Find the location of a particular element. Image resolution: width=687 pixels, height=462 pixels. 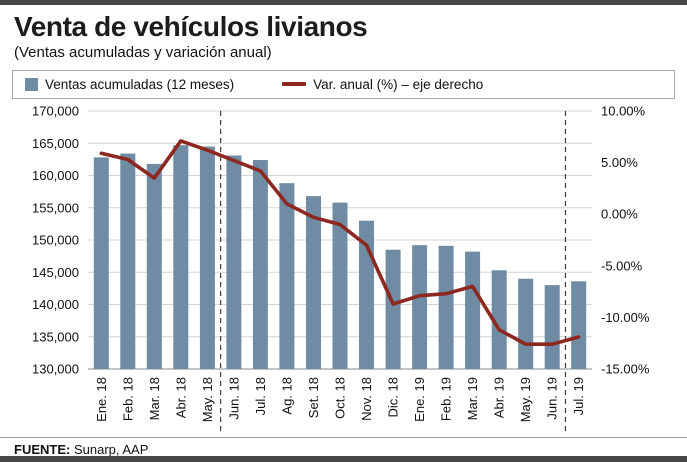

right-axis-labels: 10.00% 5.00% 0.00% -5.00% -10.00% -15.00% is located at coordinates (625, 239).